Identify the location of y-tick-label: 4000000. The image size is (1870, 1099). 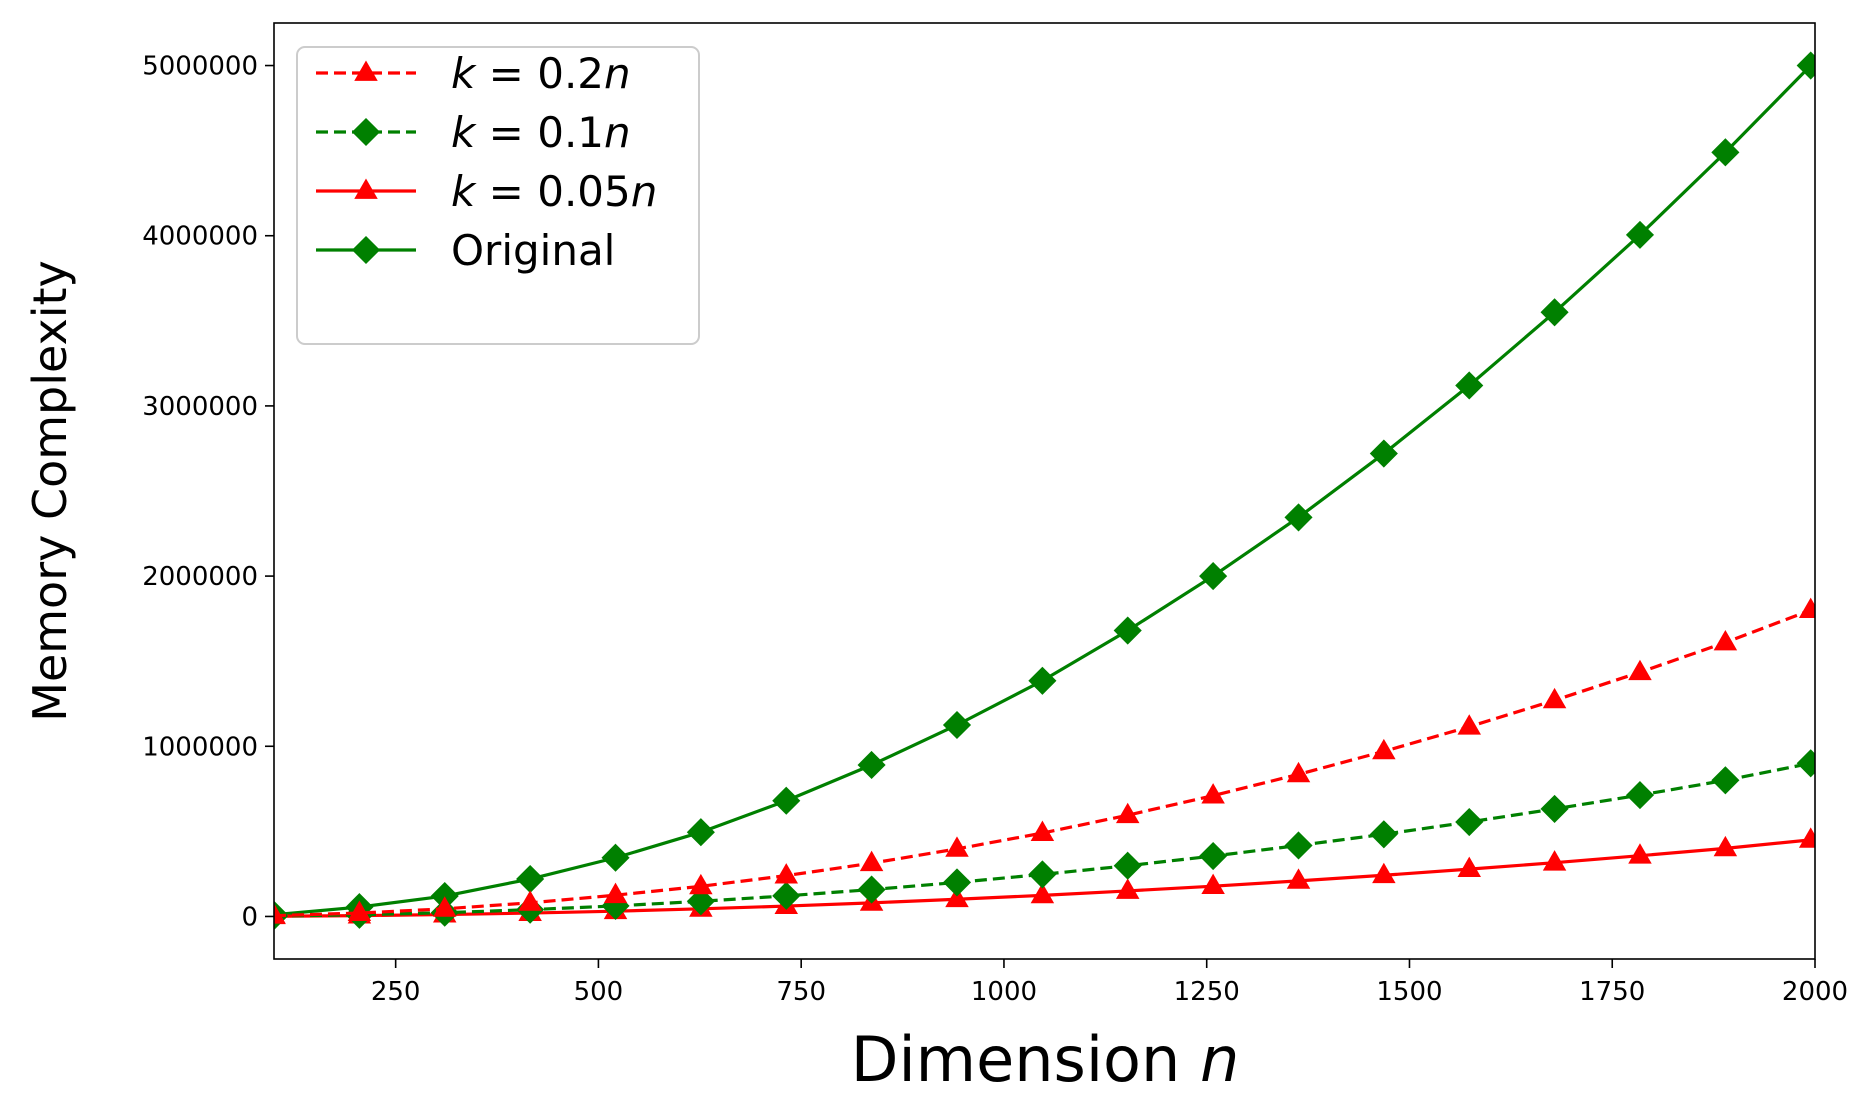
(200, 237).